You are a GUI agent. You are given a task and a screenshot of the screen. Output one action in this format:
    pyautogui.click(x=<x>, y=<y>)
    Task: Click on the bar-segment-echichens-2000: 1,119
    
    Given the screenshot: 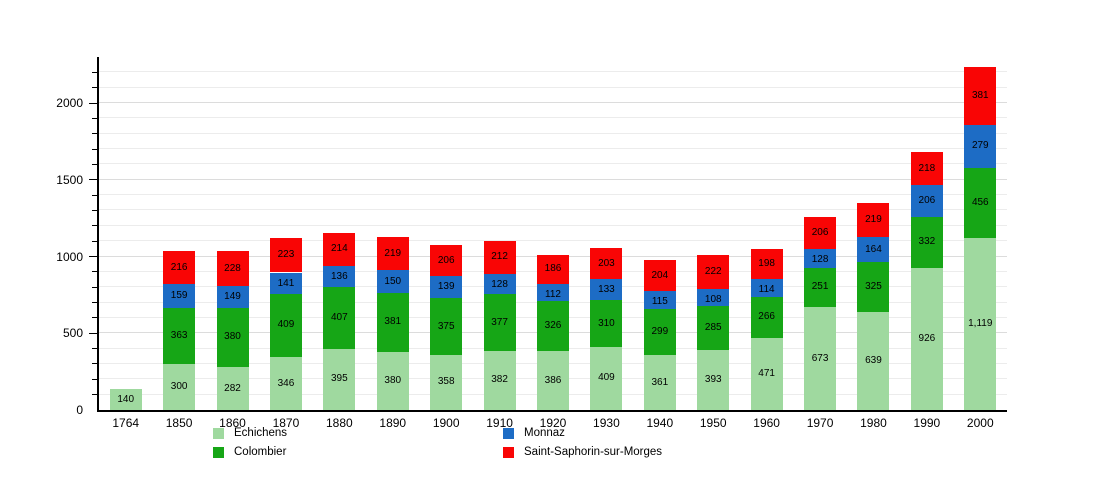 What is the action you would take?
    pyautogui.click(x=980, y=324)
    